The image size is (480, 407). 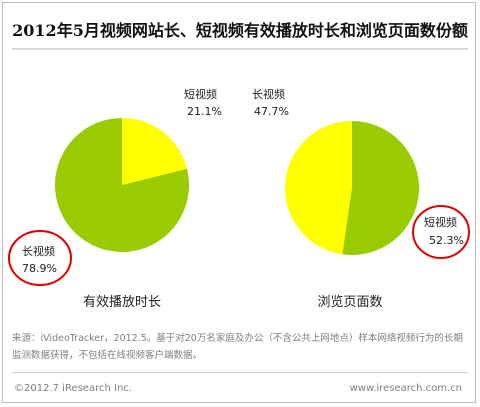 What do you see at coordinates (39, 268) in the screenshot?
I see `label-playtime-long-pct: 78.9%` at bounding box center [39, 268].